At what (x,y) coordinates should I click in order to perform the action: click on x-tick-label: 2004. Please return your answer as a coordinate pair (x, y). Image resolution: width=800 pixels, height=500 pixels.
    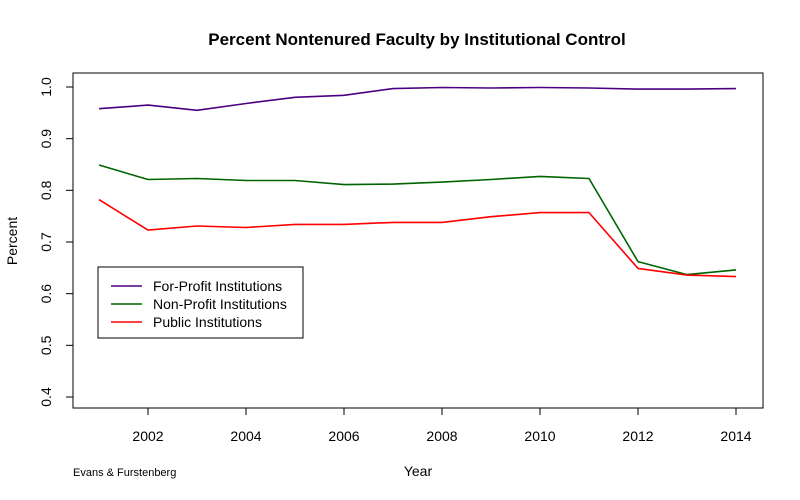
    Looking at the image, I should click on (245, 436).